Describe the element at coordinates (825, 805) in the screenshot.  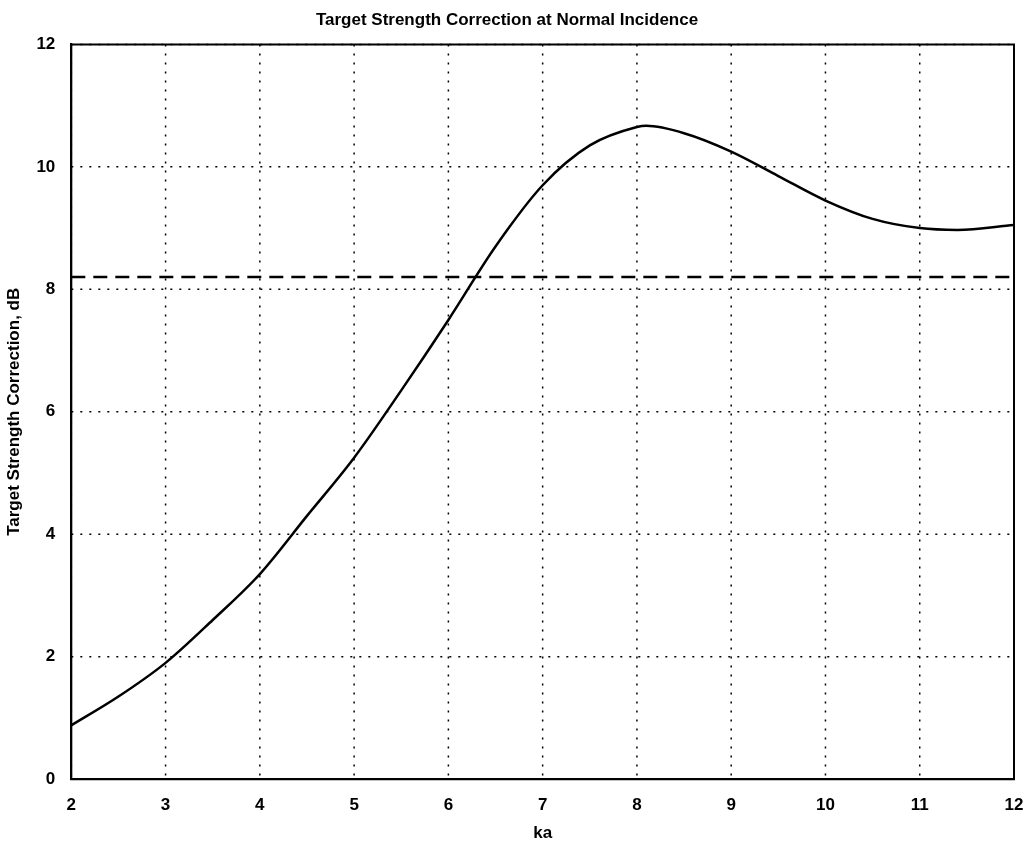
I see `x-tick-label: 10` at that location.